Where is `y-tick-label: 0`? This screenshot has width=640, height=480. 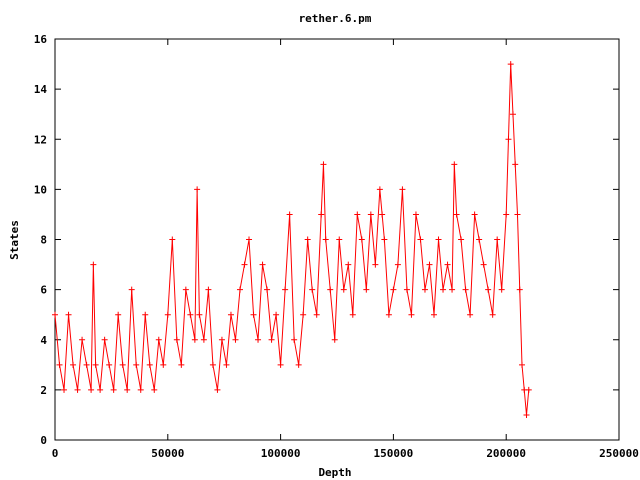
y-tick-label: 0 is located at coordinates (43, 440).